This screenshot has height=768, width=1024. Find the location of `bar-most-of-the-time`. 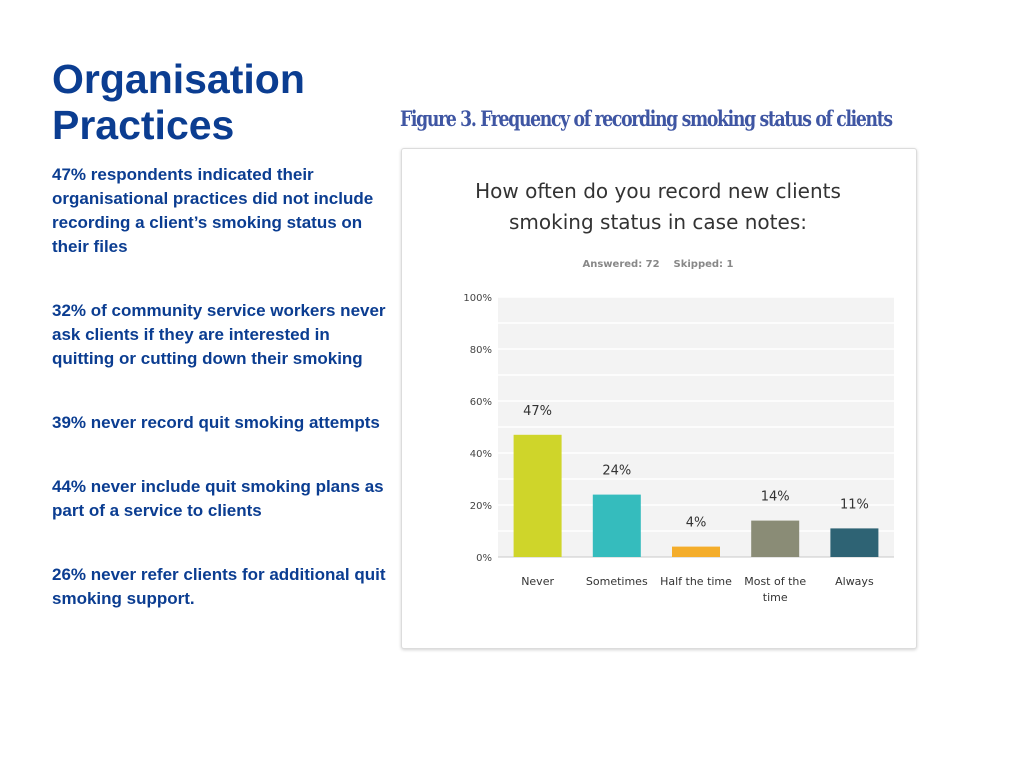

bar-most-of-the-time is located at coordinates (775, 538).